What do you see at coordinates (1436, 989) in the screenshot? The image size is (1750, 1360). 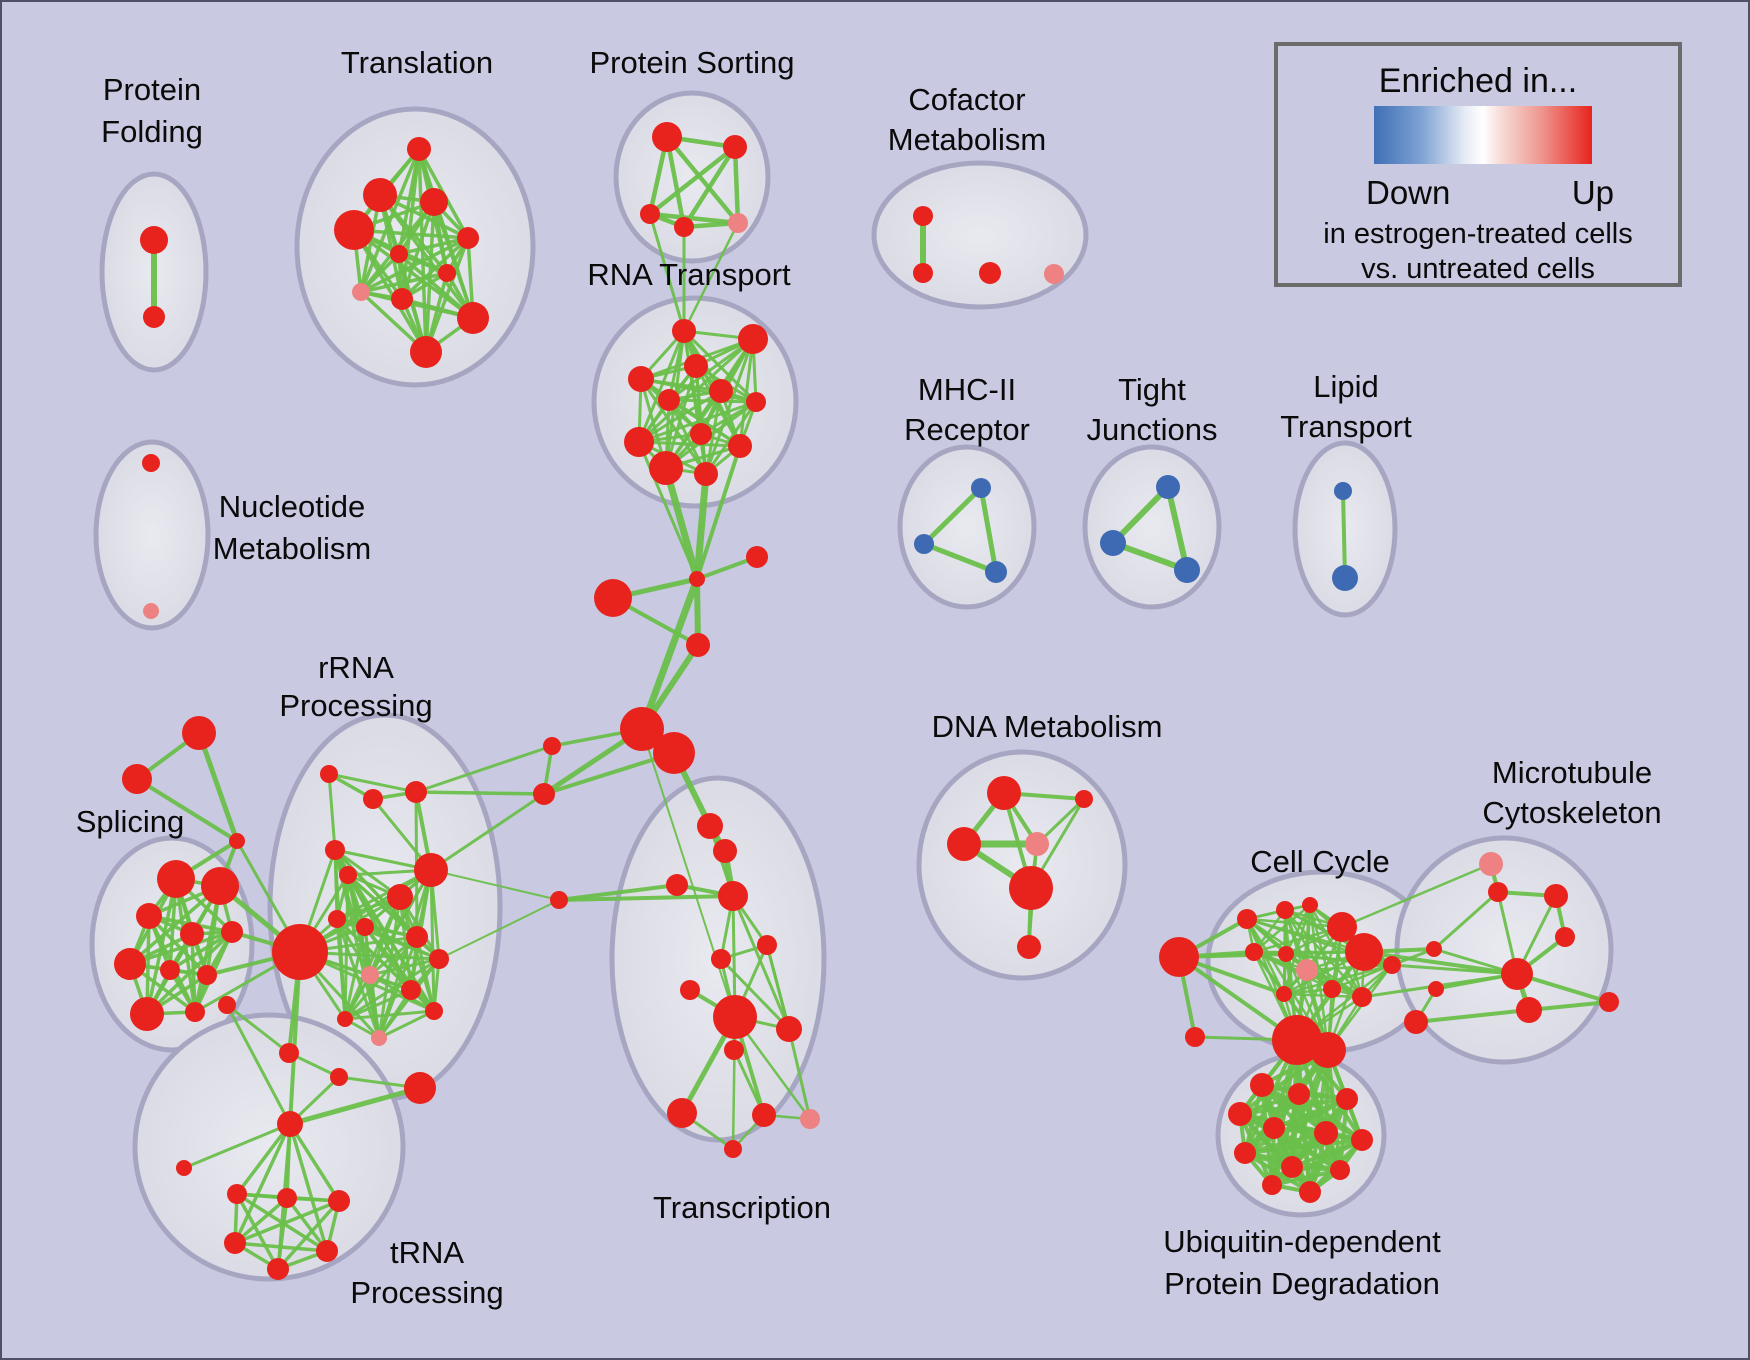 I see `gene-set-node-mt7` at bounding box center [1436, 989].